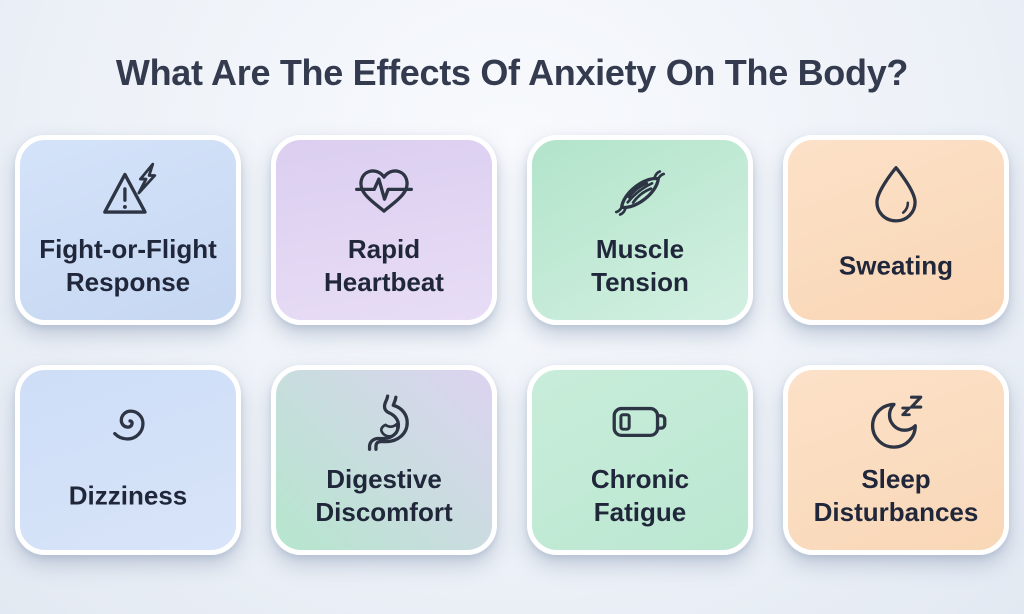 The height and width of the screenshot is (614, 1024). Describe the element at coordinates (640, 495) in the screenshot. I see `card-label: Chronic Fatigue` at that location.